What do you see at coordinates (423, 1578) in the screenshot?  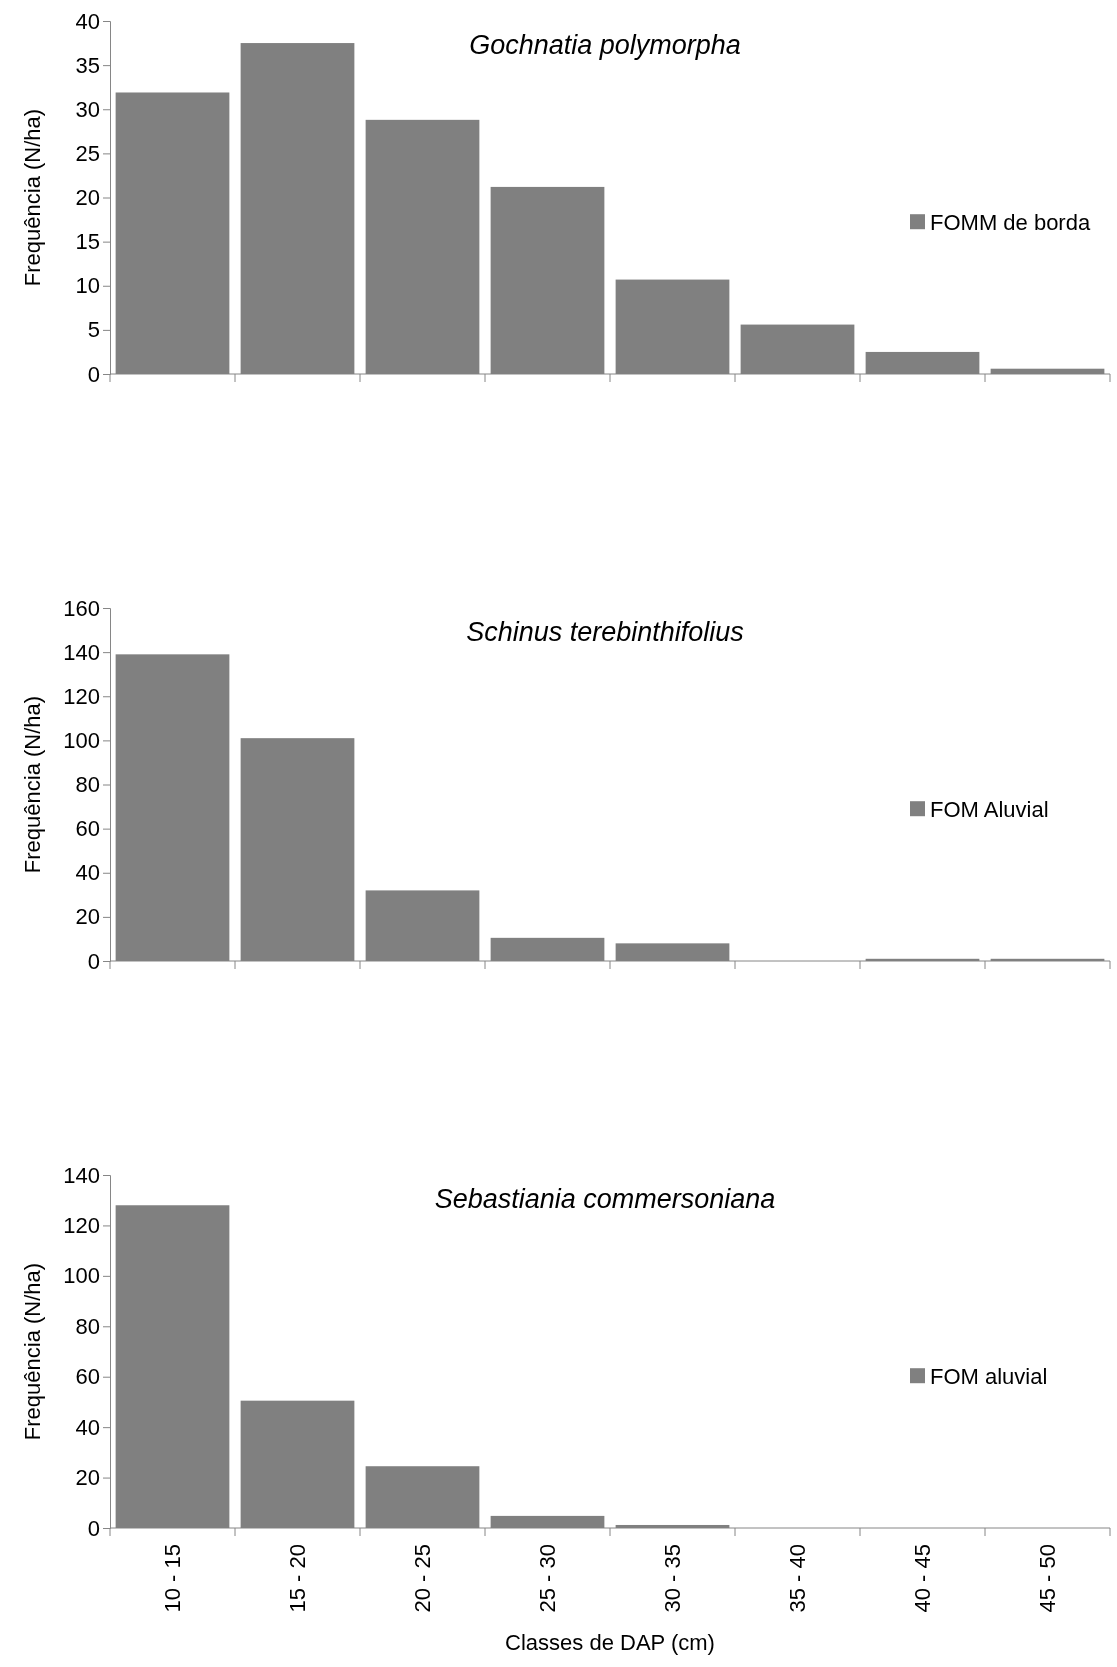 I see `x-tick-label: 20 - 25` at bounding box center [423, 1578].